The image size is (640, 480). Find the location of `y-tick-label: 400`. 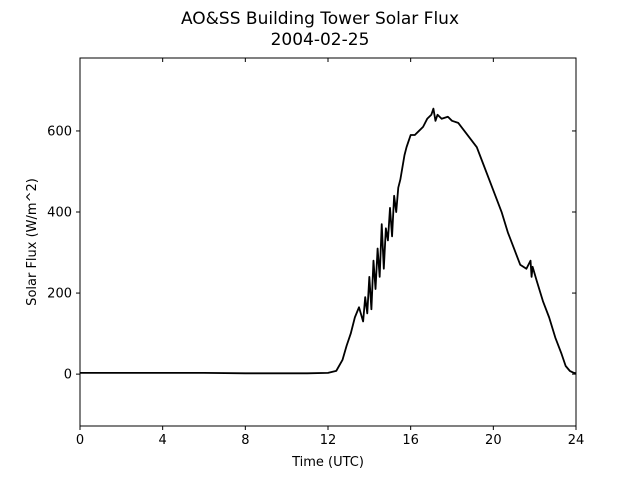

y-tick-label: 400 is located at coordinates (59, 213).